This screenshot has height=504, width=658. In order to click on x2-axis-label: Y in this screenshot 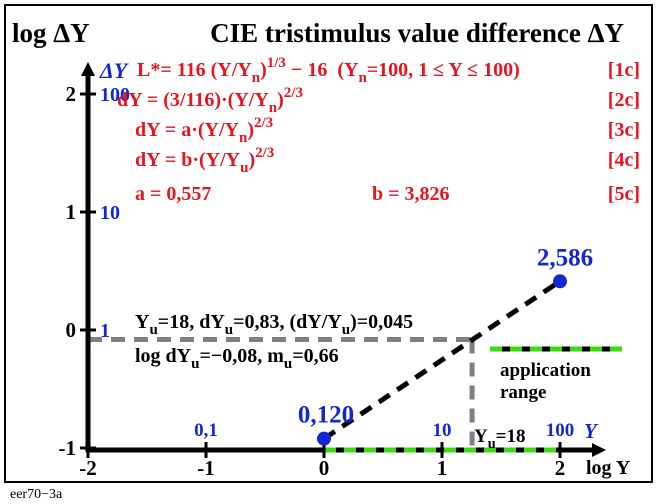, I will do `click(591, 431)`.